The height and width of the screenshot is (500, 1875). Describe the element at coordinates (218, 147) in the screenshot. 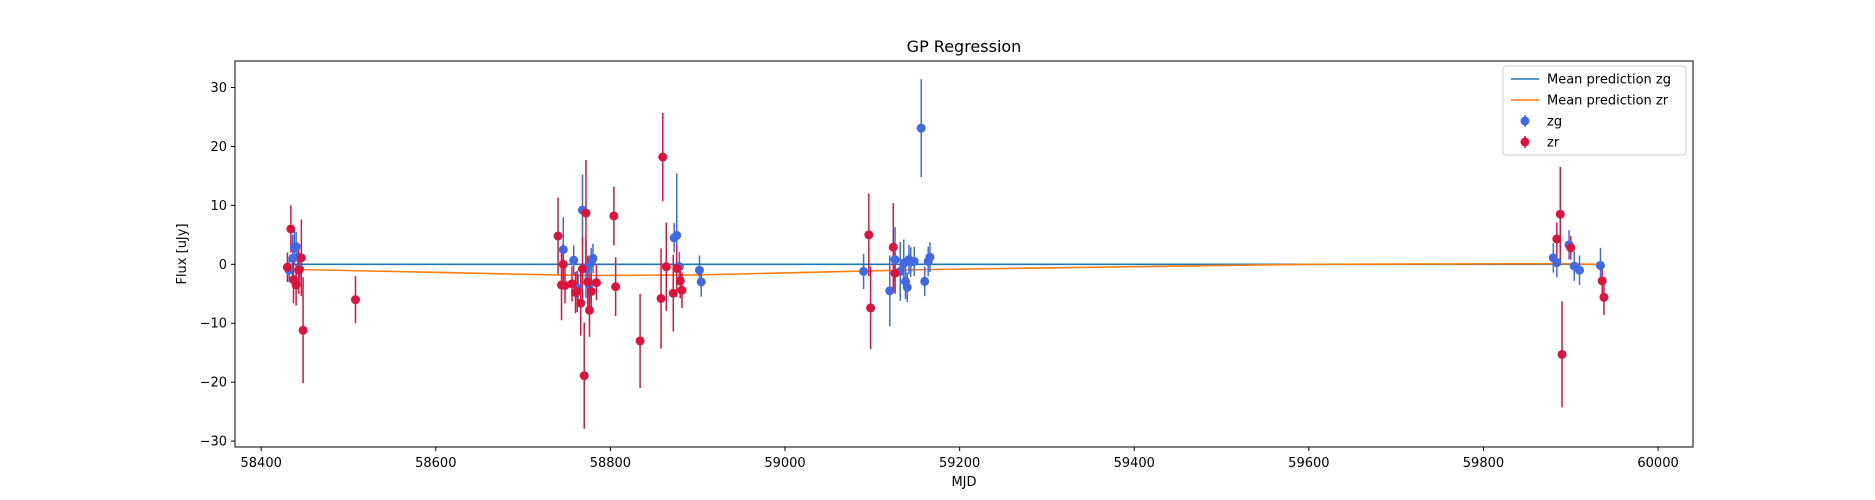

I see `y-tick-label: 20` at that location.